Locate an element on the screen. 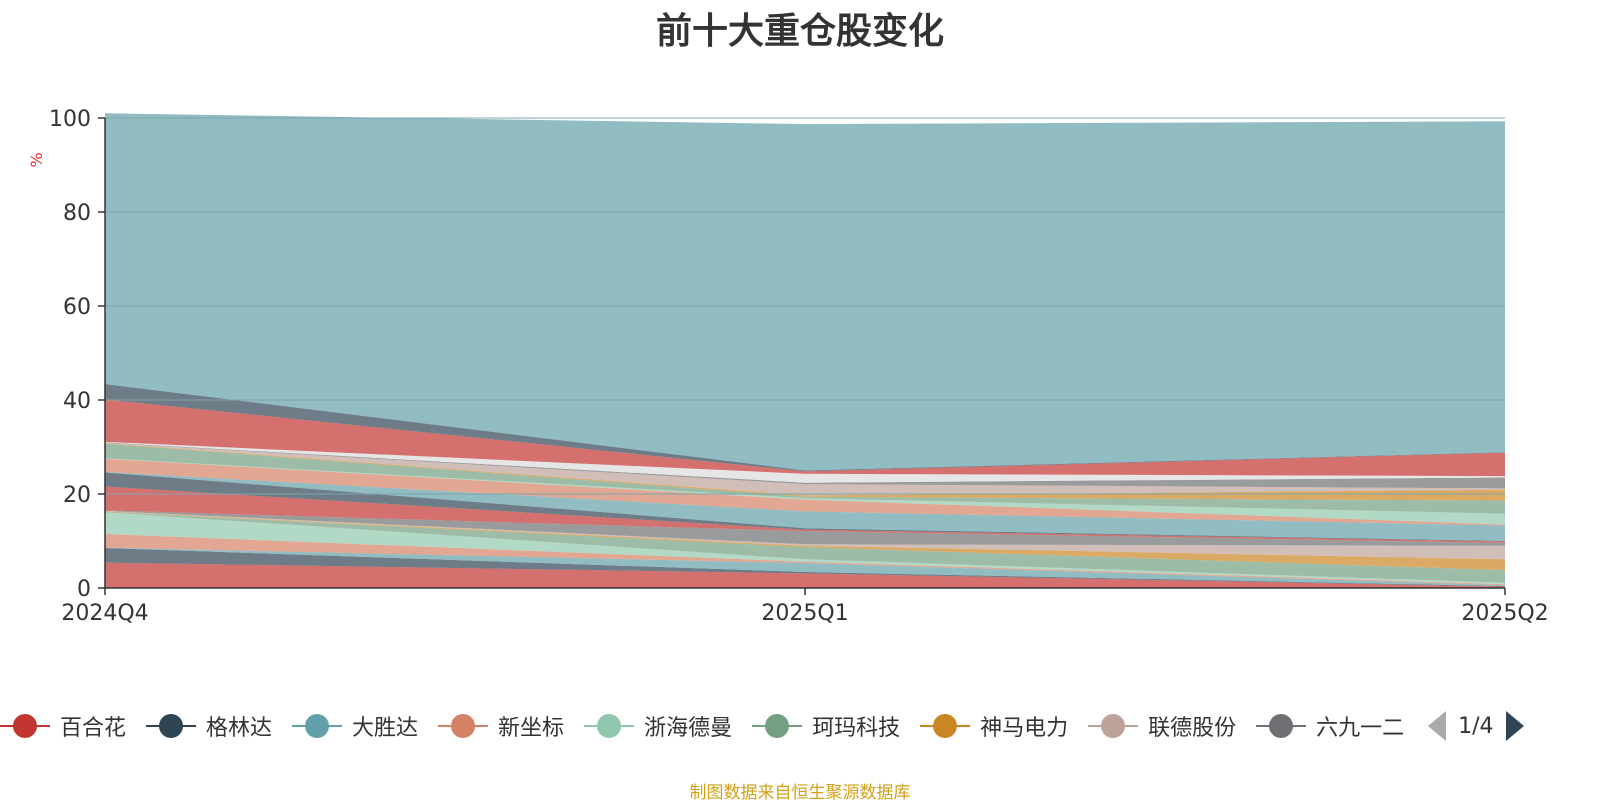 The image size is (1600, 803). y-tick-label: 100 is located at coordinates (70, 119).